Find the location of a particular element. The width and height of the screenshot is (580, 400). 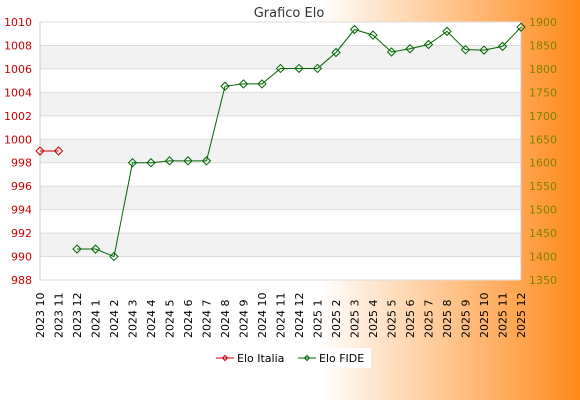

x-tick-label: 2024 8 is located at coordinates (225, 319).